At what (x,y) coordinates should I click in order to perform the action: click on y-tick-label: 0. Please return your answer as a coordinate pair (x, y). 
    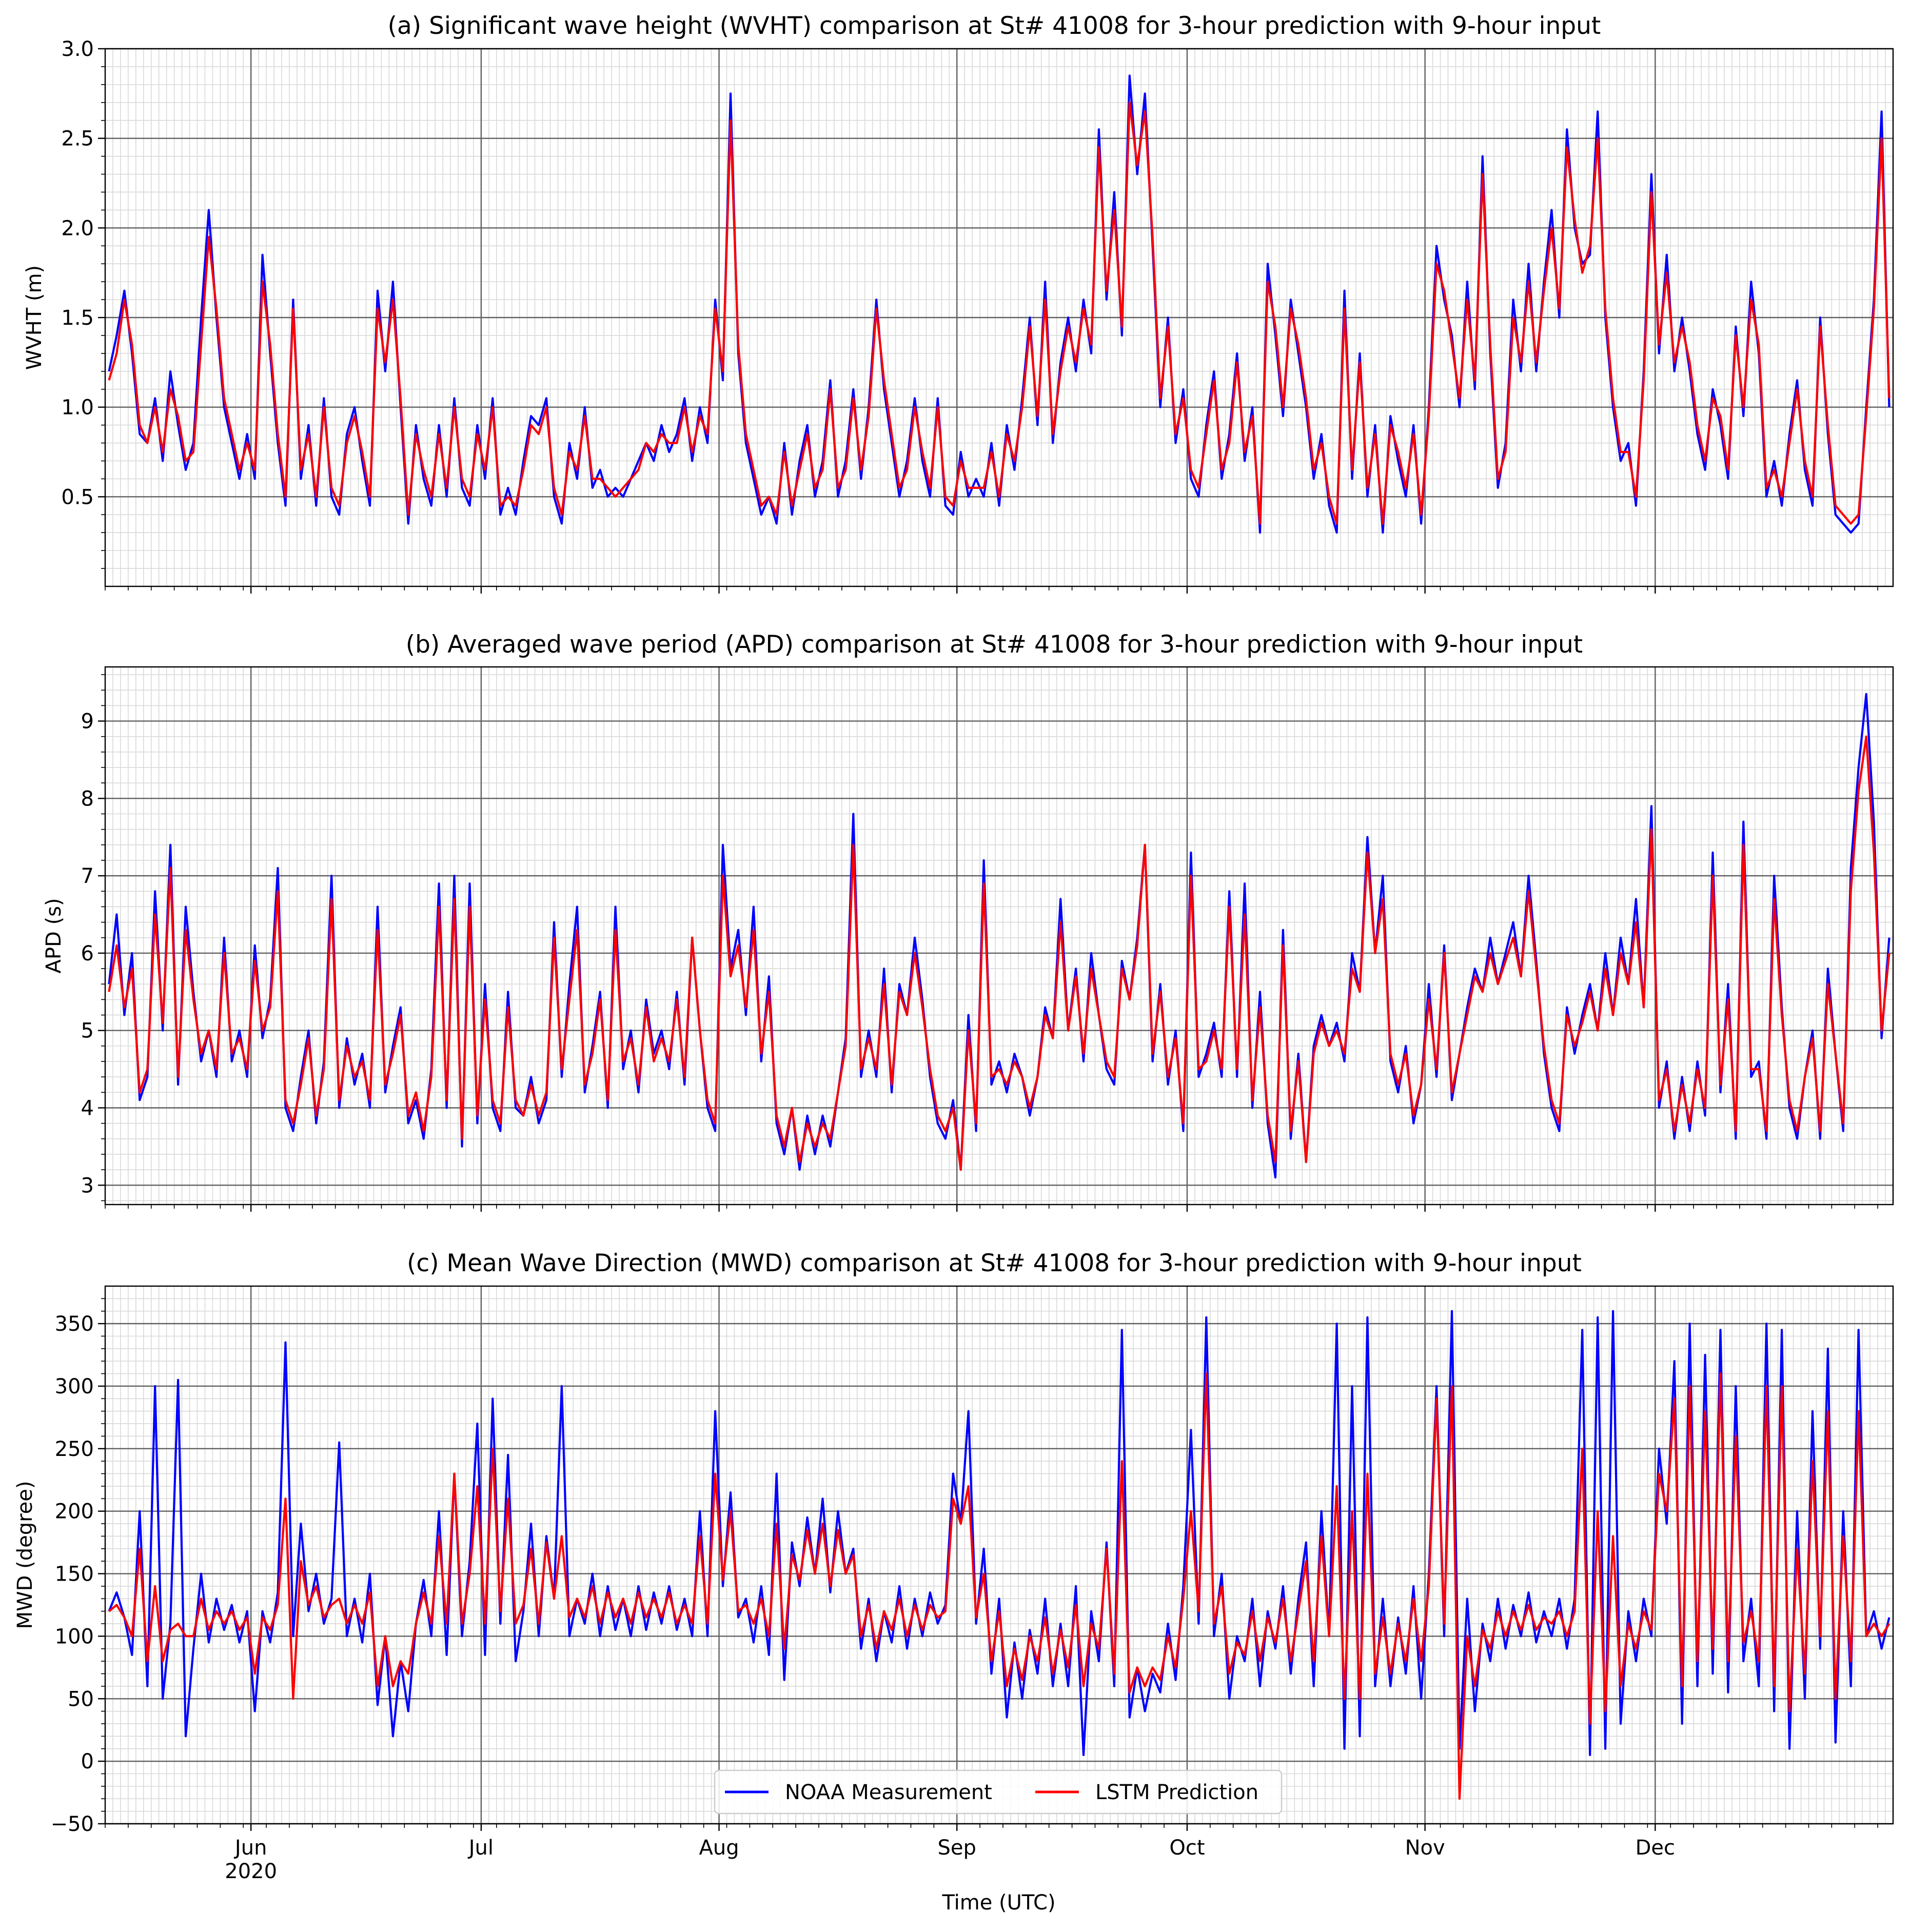
    Looking at the image, I should click on (87, 1761).